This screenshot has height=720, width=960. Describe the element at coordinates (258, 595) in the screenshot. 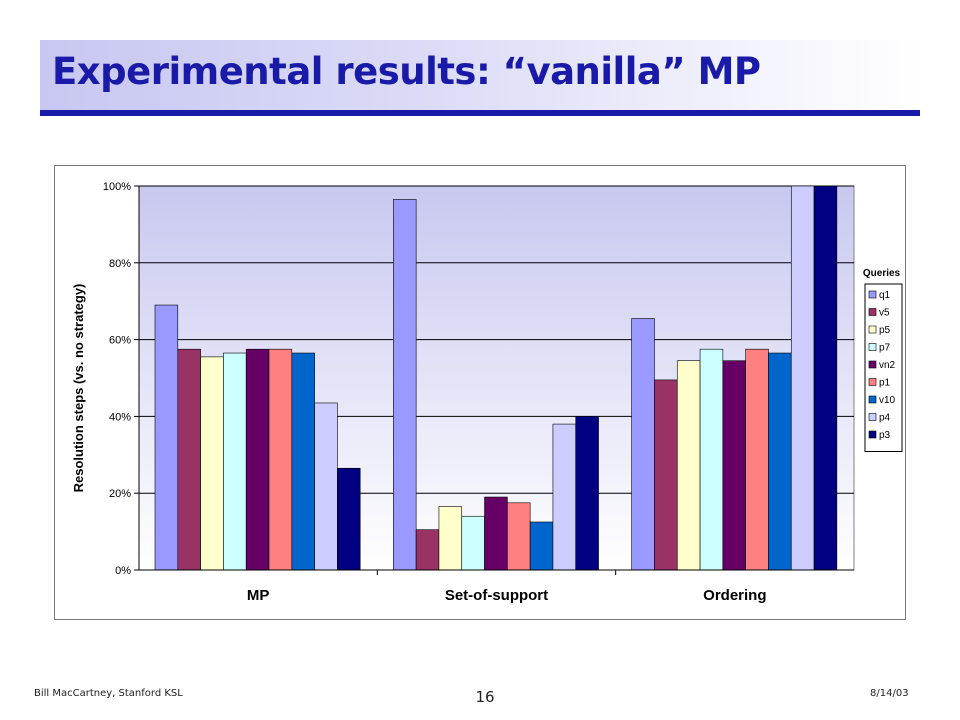

I see `x-category-label: MP` at that location.